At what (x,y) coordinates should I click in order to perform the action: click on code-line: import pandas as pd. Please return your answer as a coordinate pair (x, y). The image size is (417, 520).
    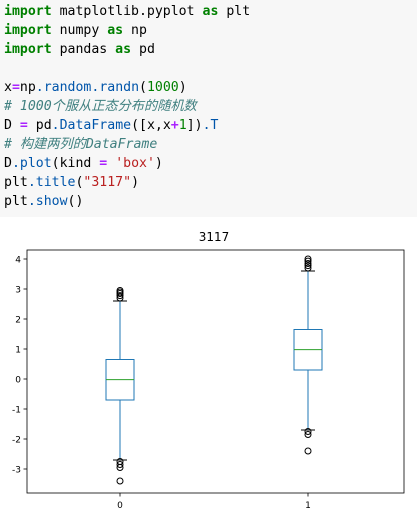
    Looking at the image, I should click on (79, 49).